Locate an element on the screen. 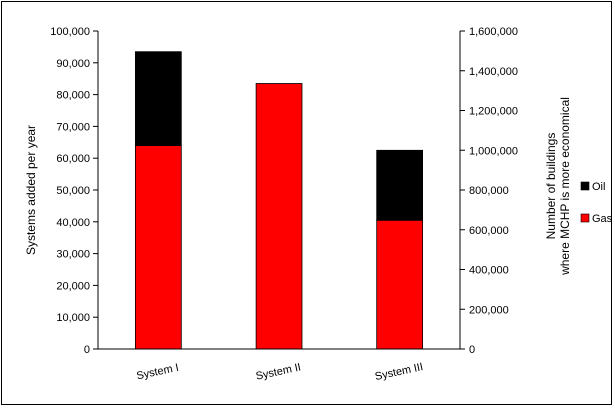 Image resolution: width=615 pixels, height=408 pixels. y2-tick-label: 1,200,000 is located at coordinates (493, 112).